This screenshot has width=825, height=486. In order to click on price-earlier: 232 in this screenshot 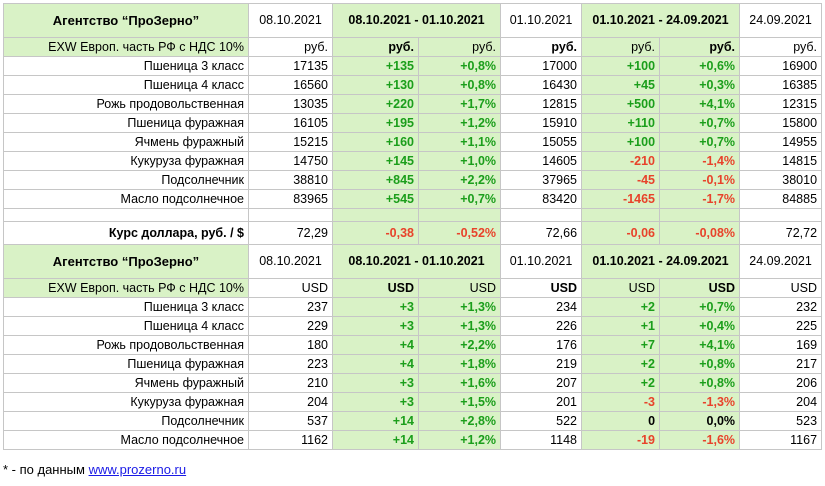, I will do `click(781, 307)`.